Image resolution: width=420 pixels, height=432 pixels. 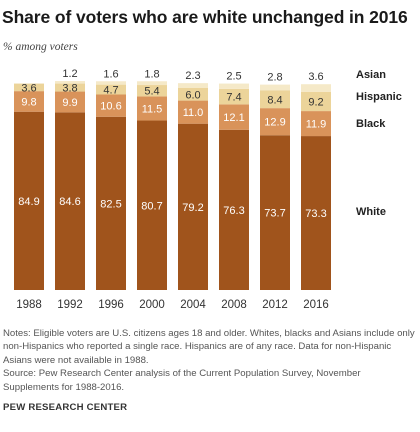 What do you see at coordinates (65, 407) in the screenshot?
I see `footer-credit: PEW RESEARCH CENTER` at bounding box center [65, 407].